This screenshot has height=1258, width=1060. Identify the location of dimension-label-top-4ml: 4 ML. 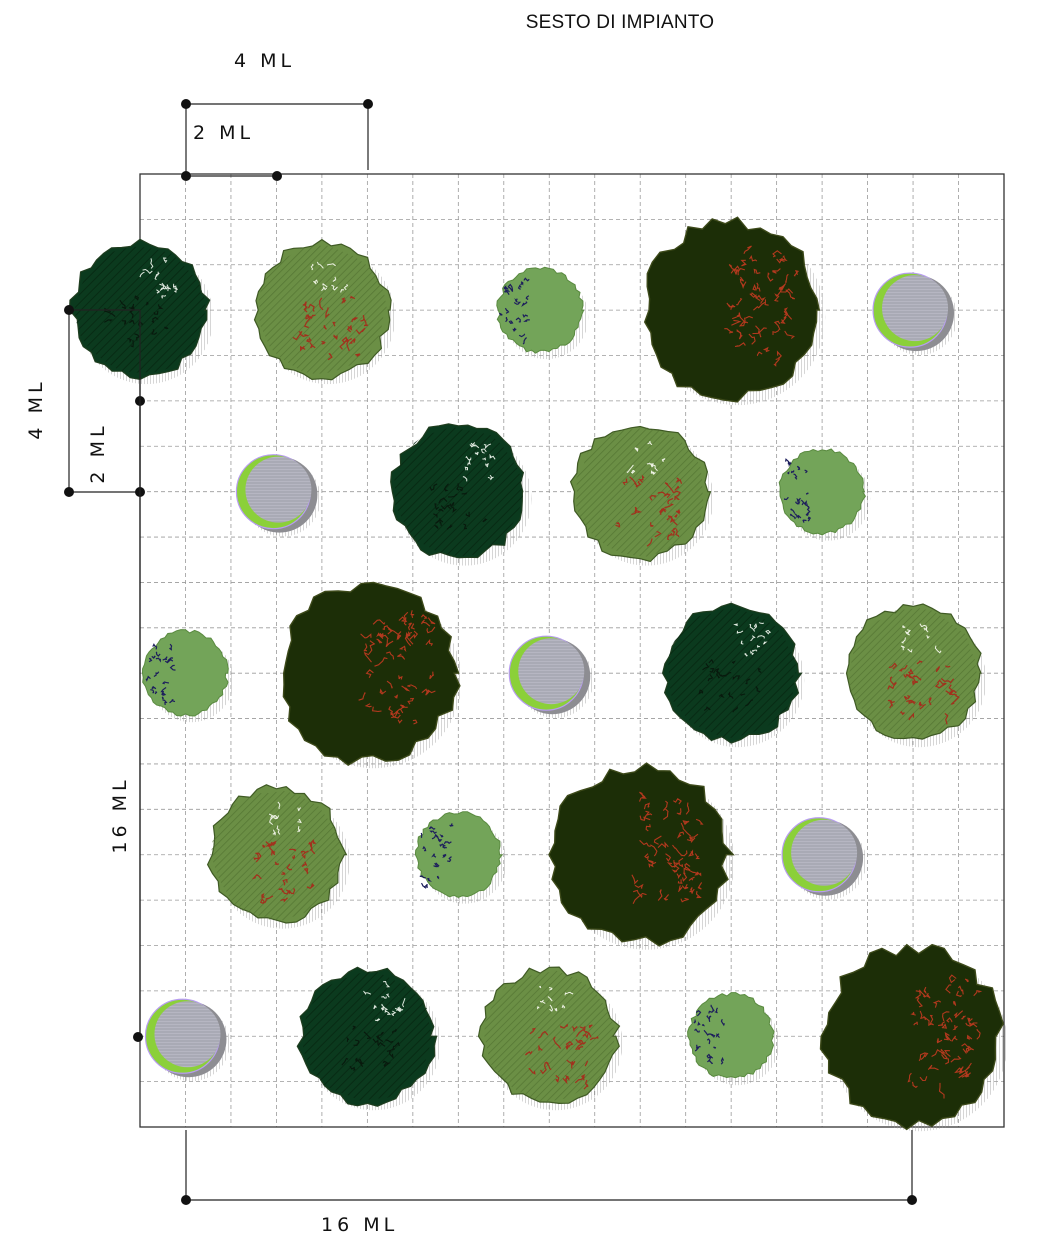
(265, 61).